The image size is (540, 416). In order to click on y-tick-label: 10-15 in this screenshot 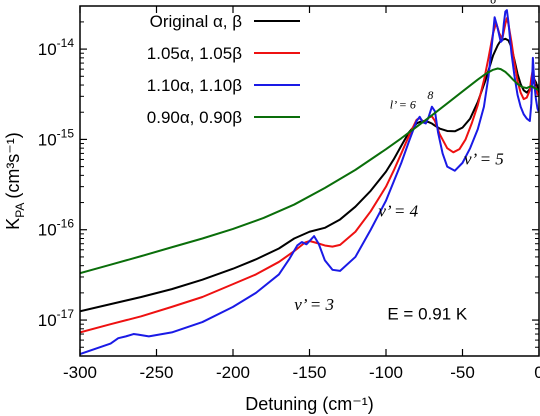, I will do `click(56, 137)`.